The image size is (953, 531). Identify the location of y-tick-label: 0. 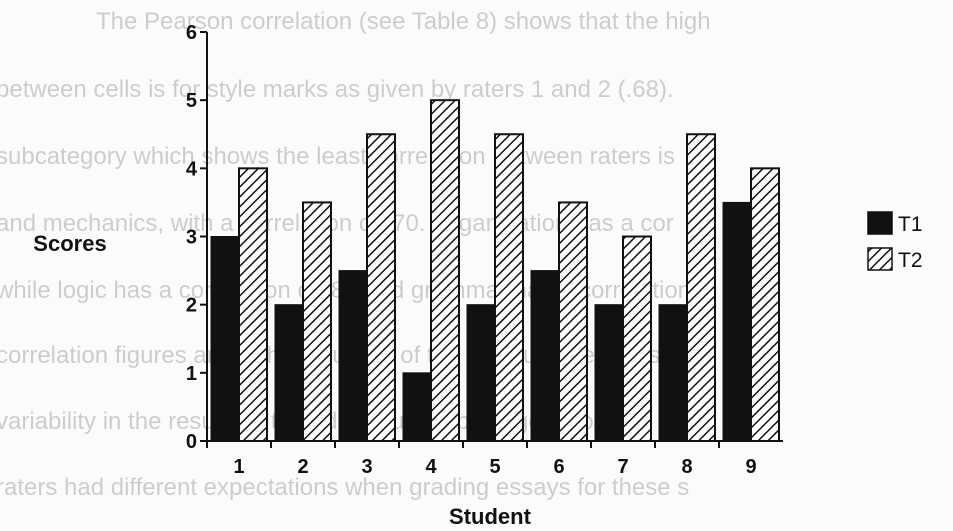
(191, 442).